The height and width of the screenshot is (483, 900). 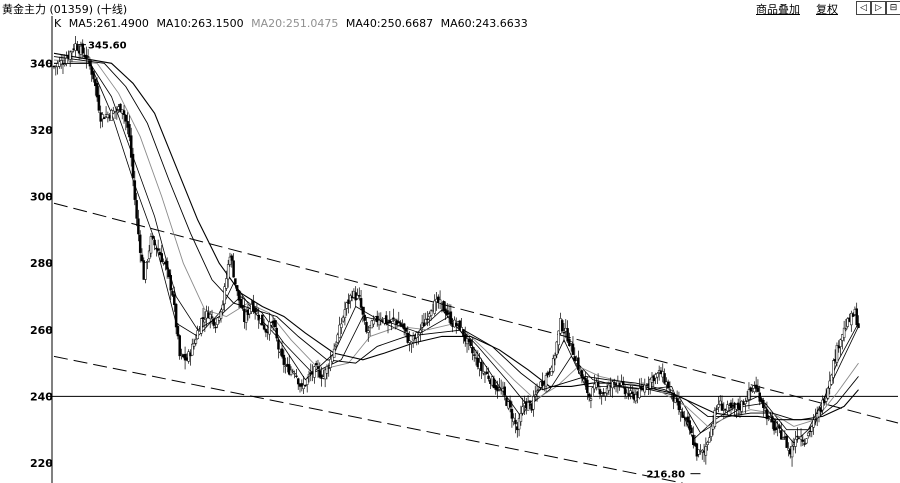 What do you see at coordinates (878, 8) in the screenshot?
I see `next-arrow-icon: ▷` at bounding box center [878, 8].